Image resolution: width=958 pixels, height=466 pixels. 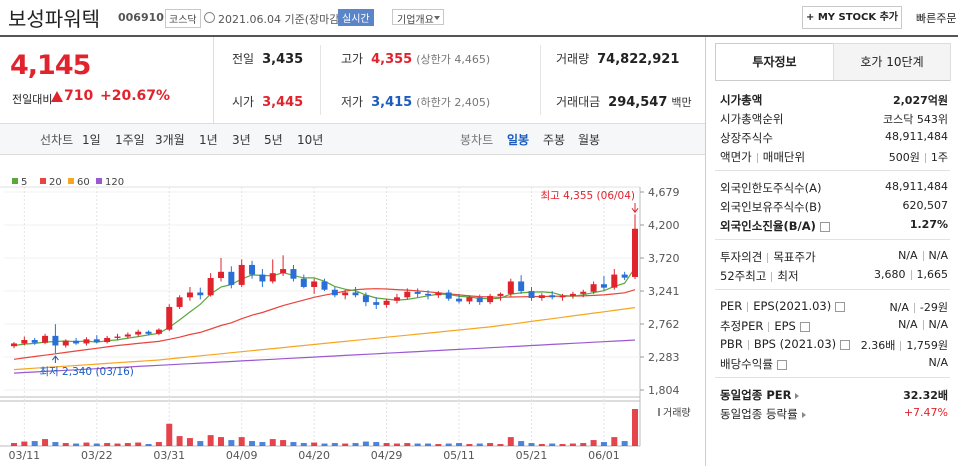 What do you see at coordinates (130, 140) in the screenshot?
I see `period-tab: 1주일` at bounding box center [130, 140].